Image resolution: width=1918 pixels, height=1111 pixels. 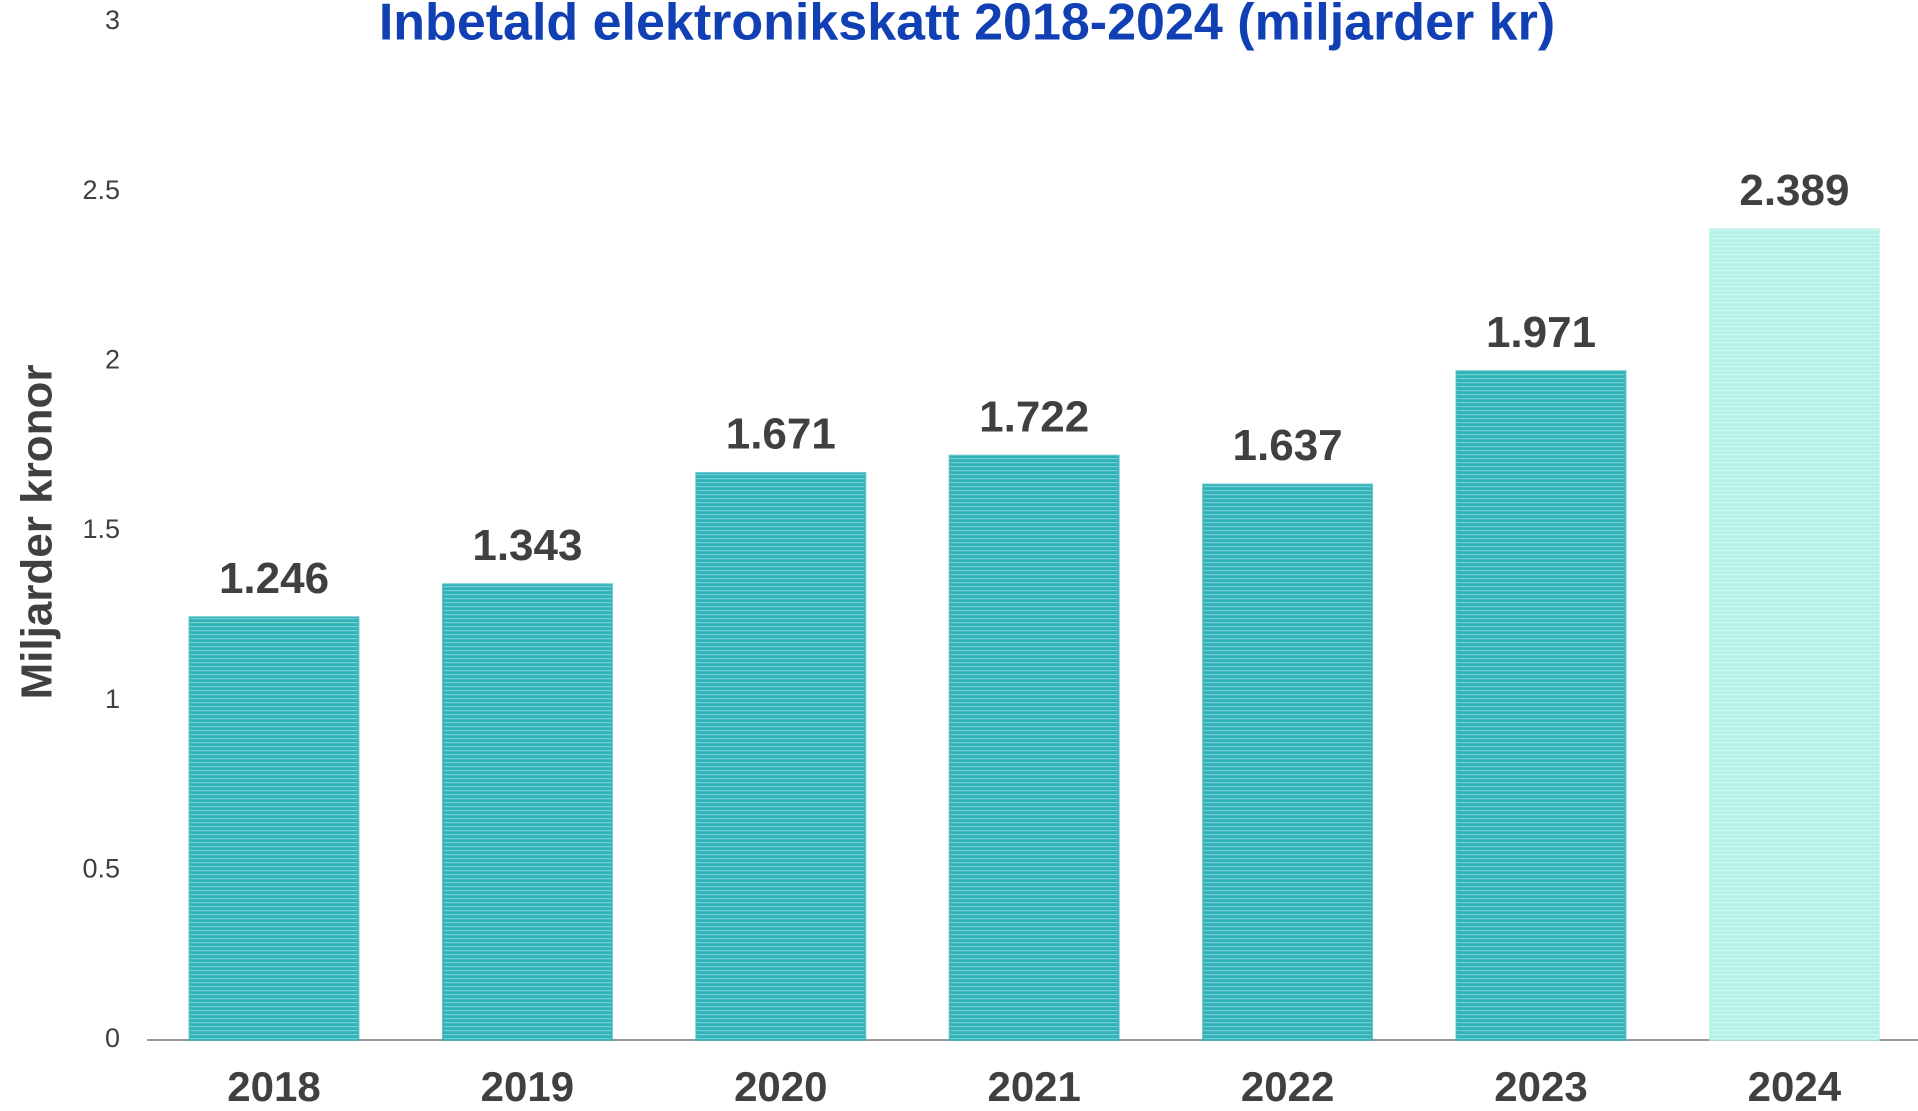 I want to click on y-tick-label: 1, so click(x=112, y=699).